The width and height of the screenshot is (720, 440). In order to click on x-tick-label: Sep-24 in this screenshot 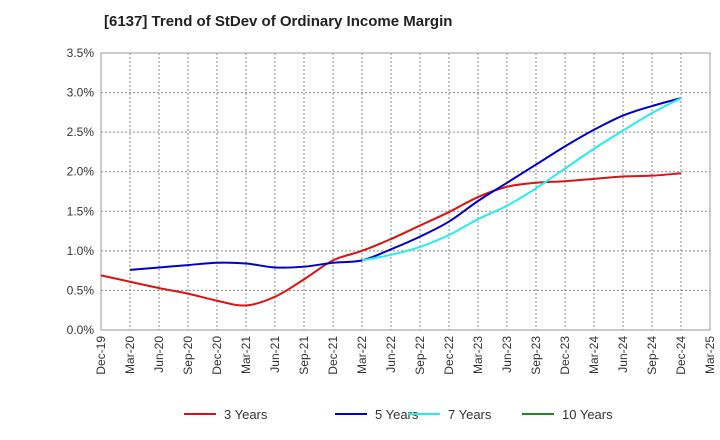, I will do `click(652, 355)`.